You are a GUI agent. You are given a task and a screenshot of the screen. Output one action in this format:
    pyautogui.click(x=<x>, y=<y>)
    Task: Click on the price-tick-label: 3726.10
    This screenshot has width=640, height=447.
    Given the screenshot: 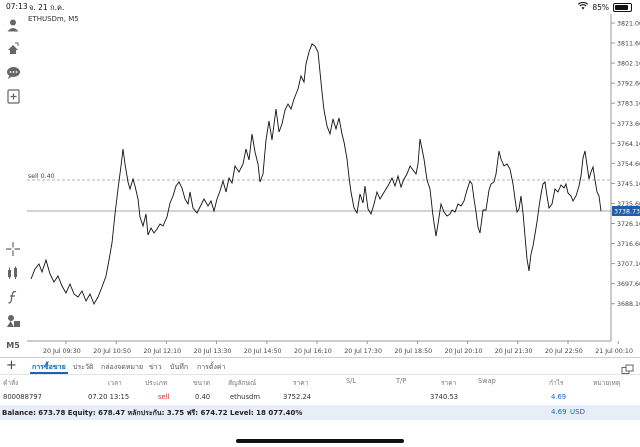 What is the action you would take?
    pyautogui.click(x=628, y=224)
    